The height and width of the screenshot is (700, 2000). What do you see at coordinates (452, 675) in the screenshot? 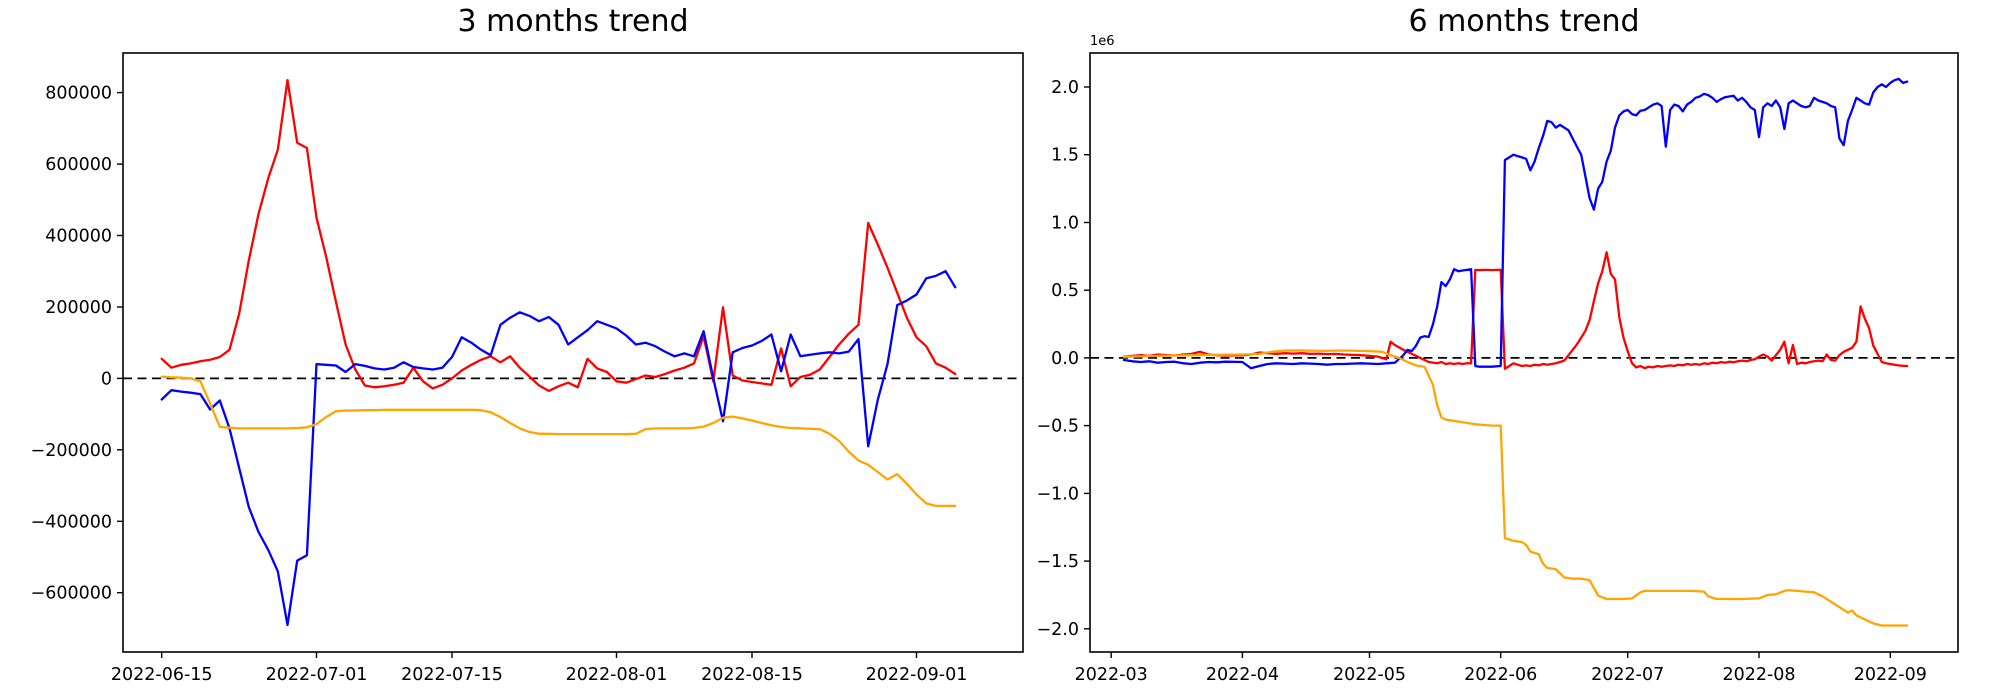
I see `x-tick-label: 2022-07-15` at bounding box center [452, 675].